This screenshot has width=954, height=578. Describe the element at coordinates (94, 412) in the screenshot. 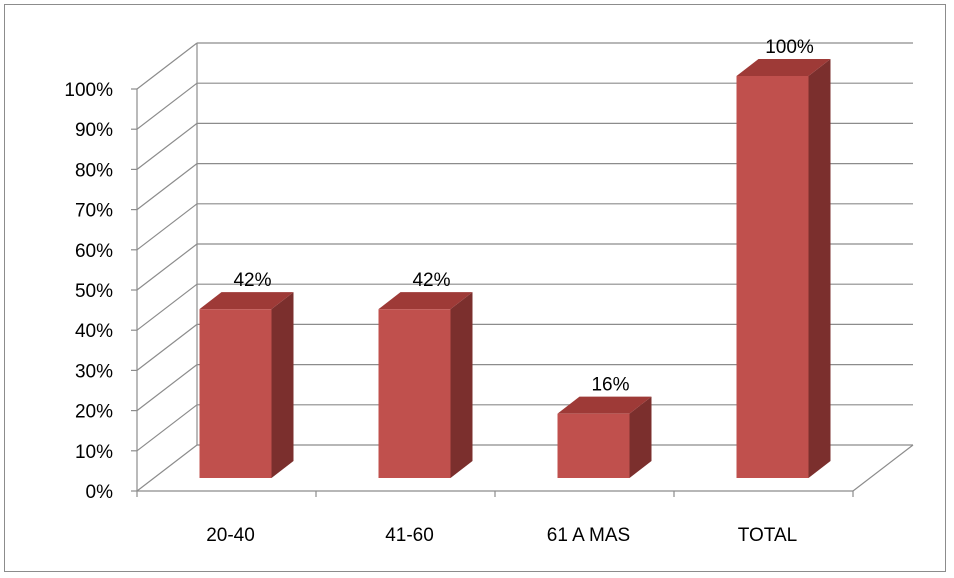

I see `y-tick-label: 20%` at that location.